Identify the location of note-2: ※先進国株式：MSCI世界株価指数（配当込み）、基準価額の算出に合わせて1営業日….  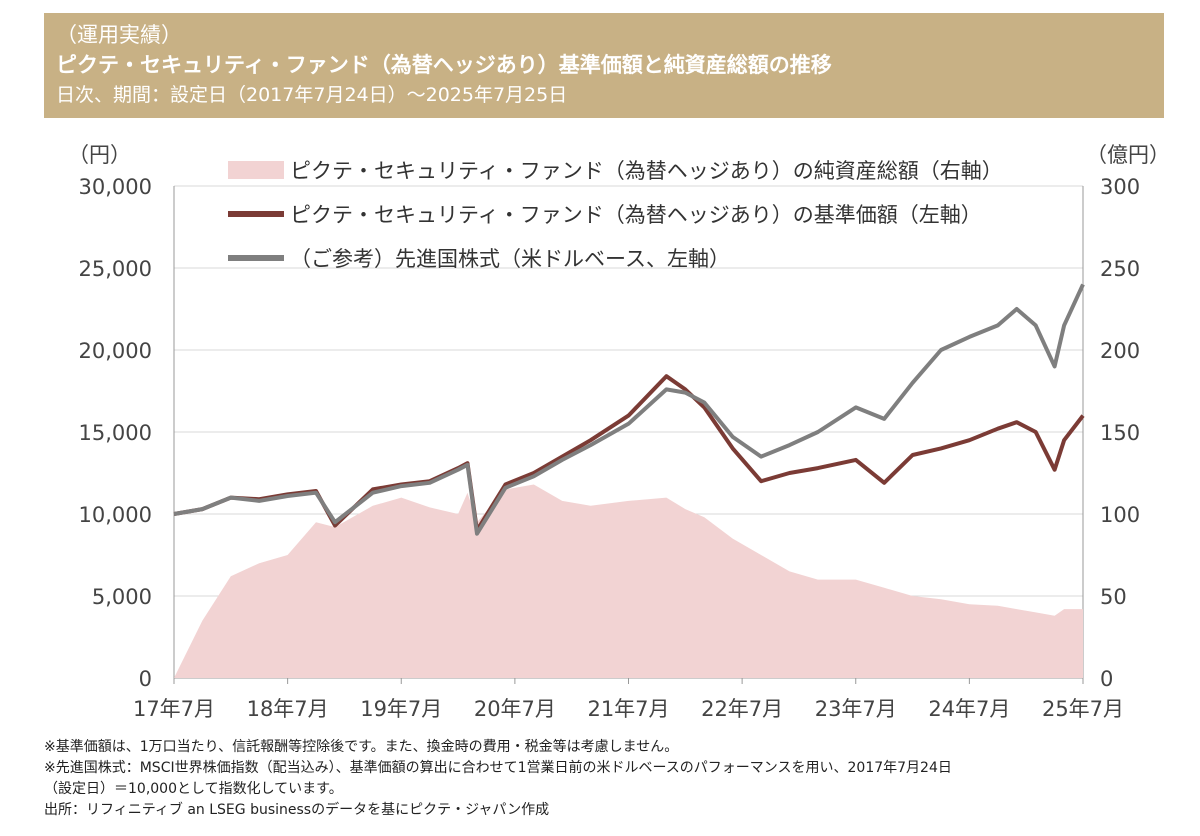
(498, 768).